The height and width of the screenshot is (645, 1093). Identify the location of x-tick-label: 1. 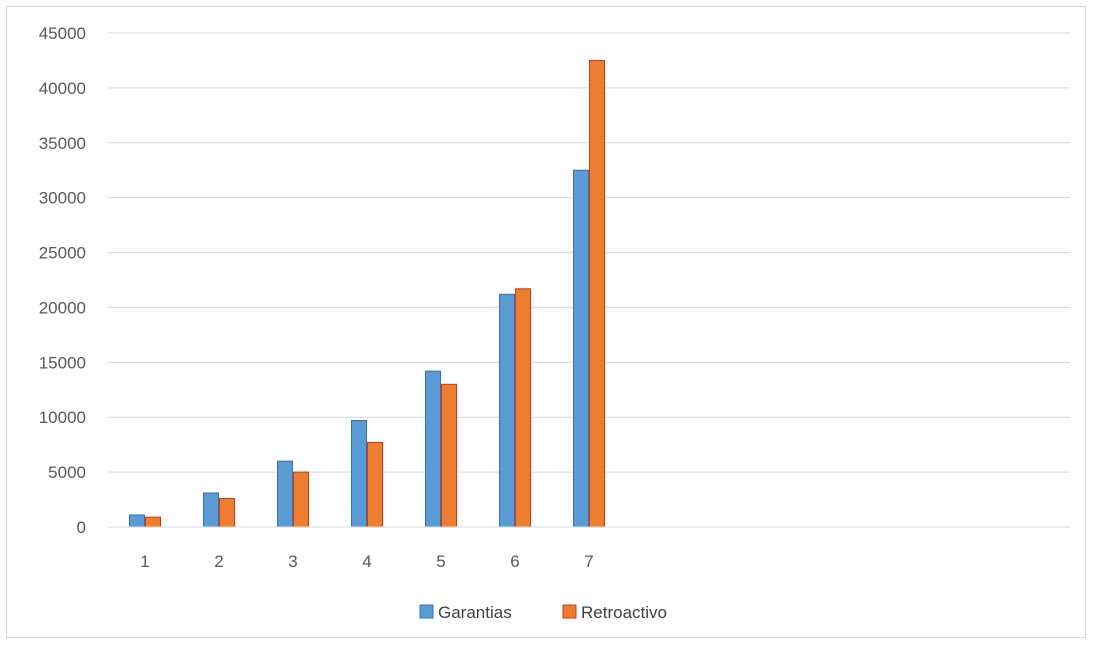
(144, 561).